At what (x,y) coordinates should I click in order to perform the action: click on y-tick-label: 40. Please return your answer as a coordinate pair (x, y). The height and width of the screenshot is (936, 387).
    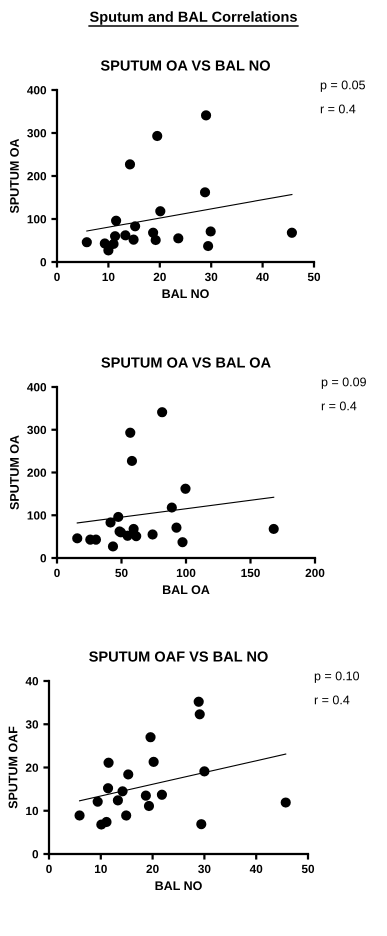
    Looking at the image, I should click on (32, 681).